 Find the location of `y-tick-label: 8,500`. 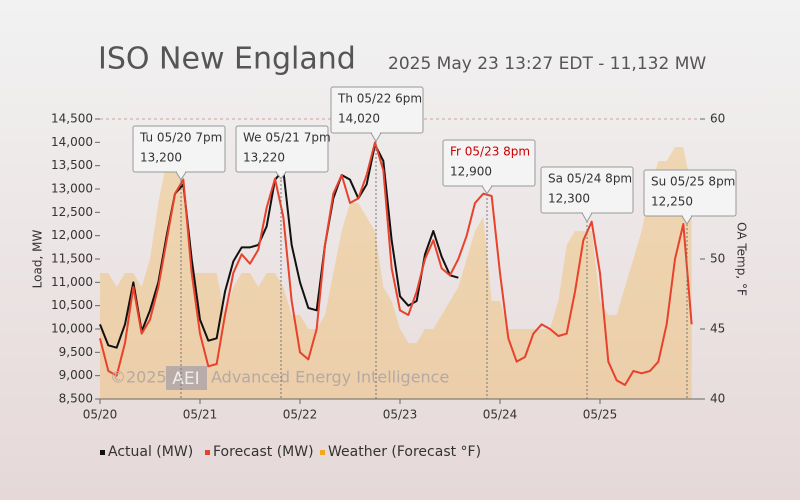

y-tick-label: 8,500 is located at coordinates (76, 399).